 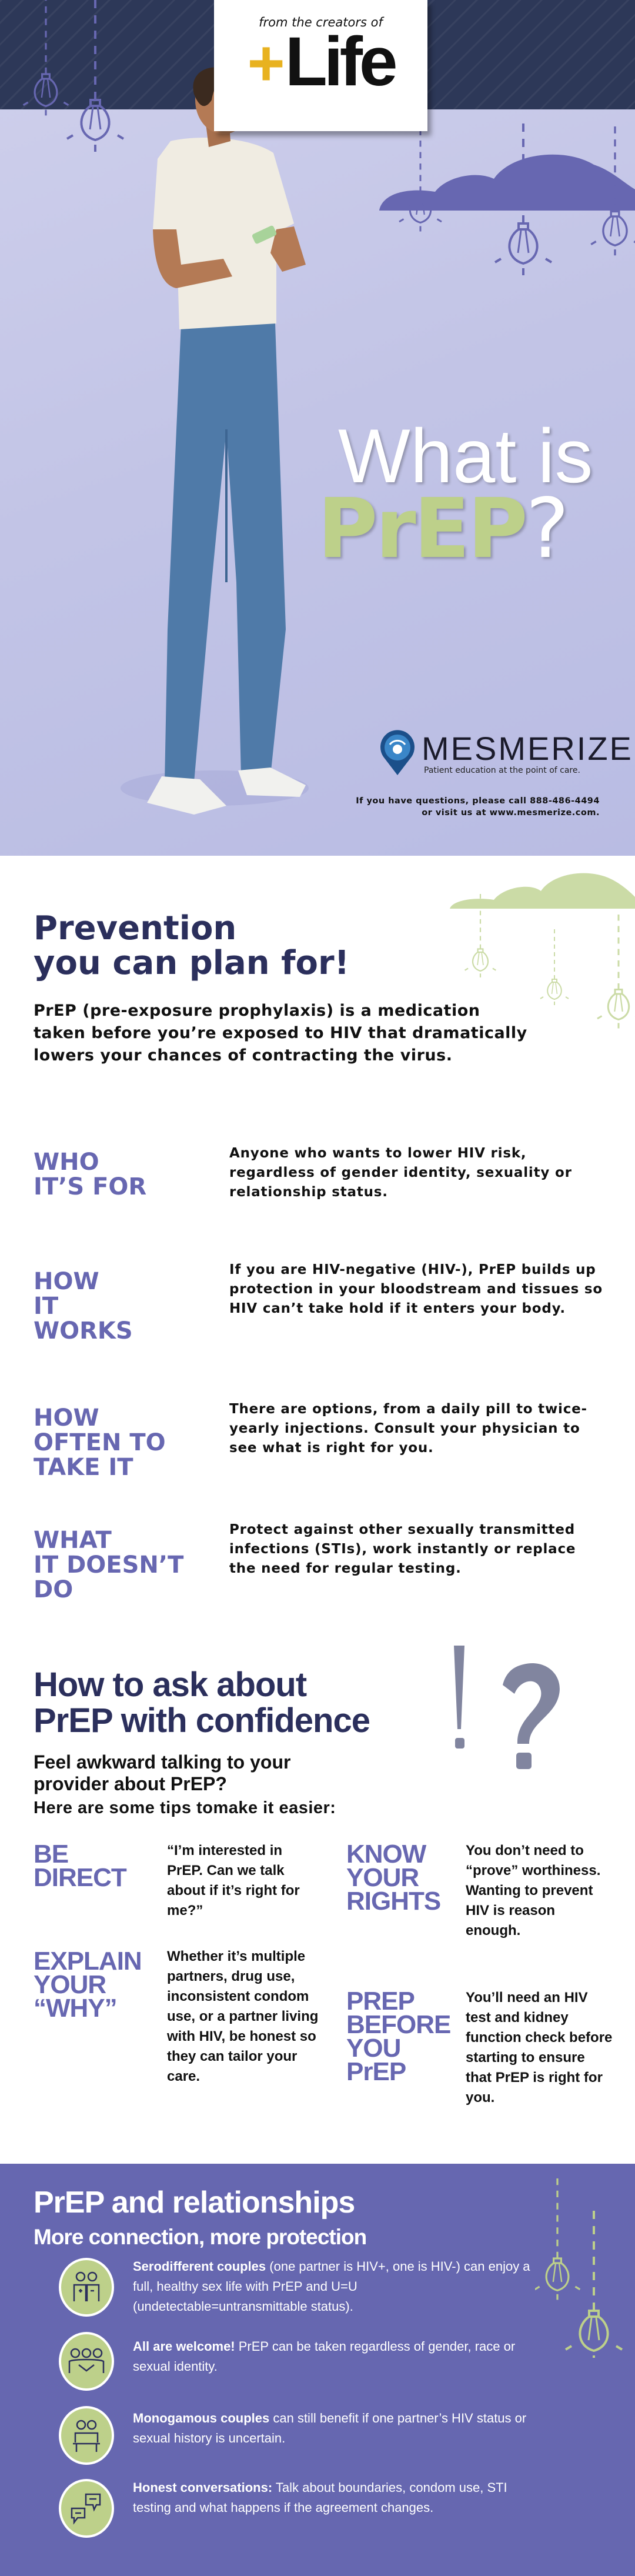 What do you see at coordinates (465, 456) in the screenshot?
I see `title-what-is: What is` at bounding box center [465, 456].